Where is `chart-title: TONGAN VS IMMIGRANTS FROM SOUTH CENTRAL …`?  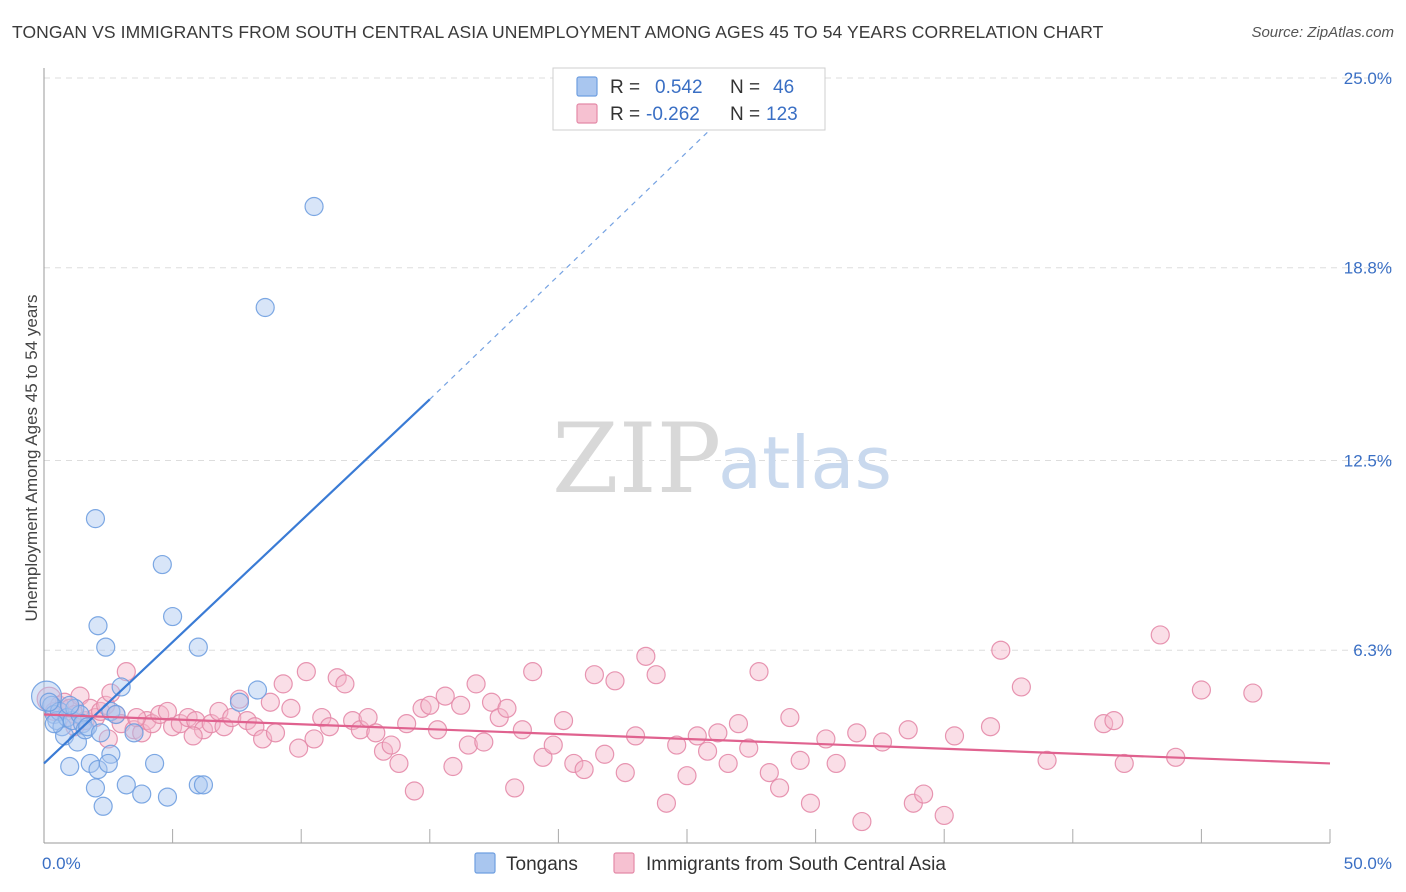
chart-title: TONGAN VS IMMIGRANTS FROM SOUTH CENTRAL … is located at coordinates (558, 32).